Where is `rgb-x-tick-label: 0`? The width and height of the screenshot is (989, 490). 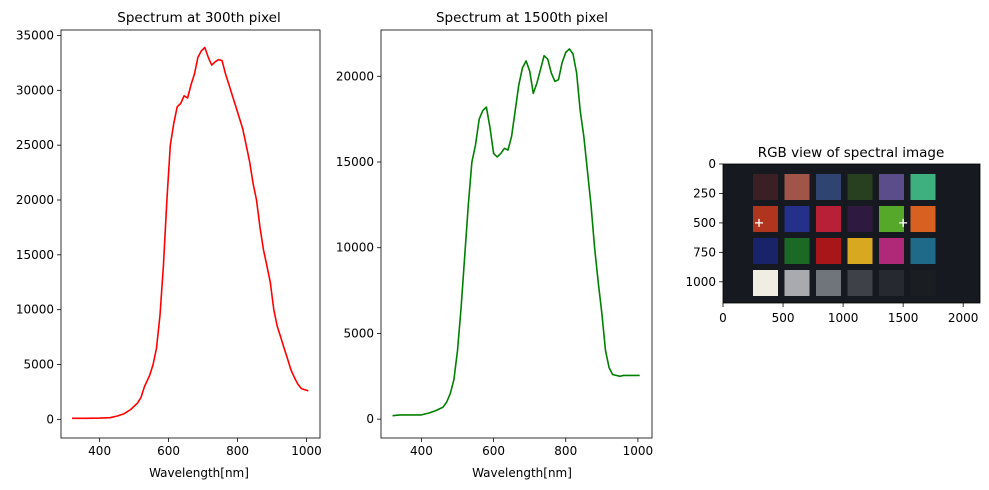
rgb-x-tick-label: 0 is located at coordinates (723, 318).